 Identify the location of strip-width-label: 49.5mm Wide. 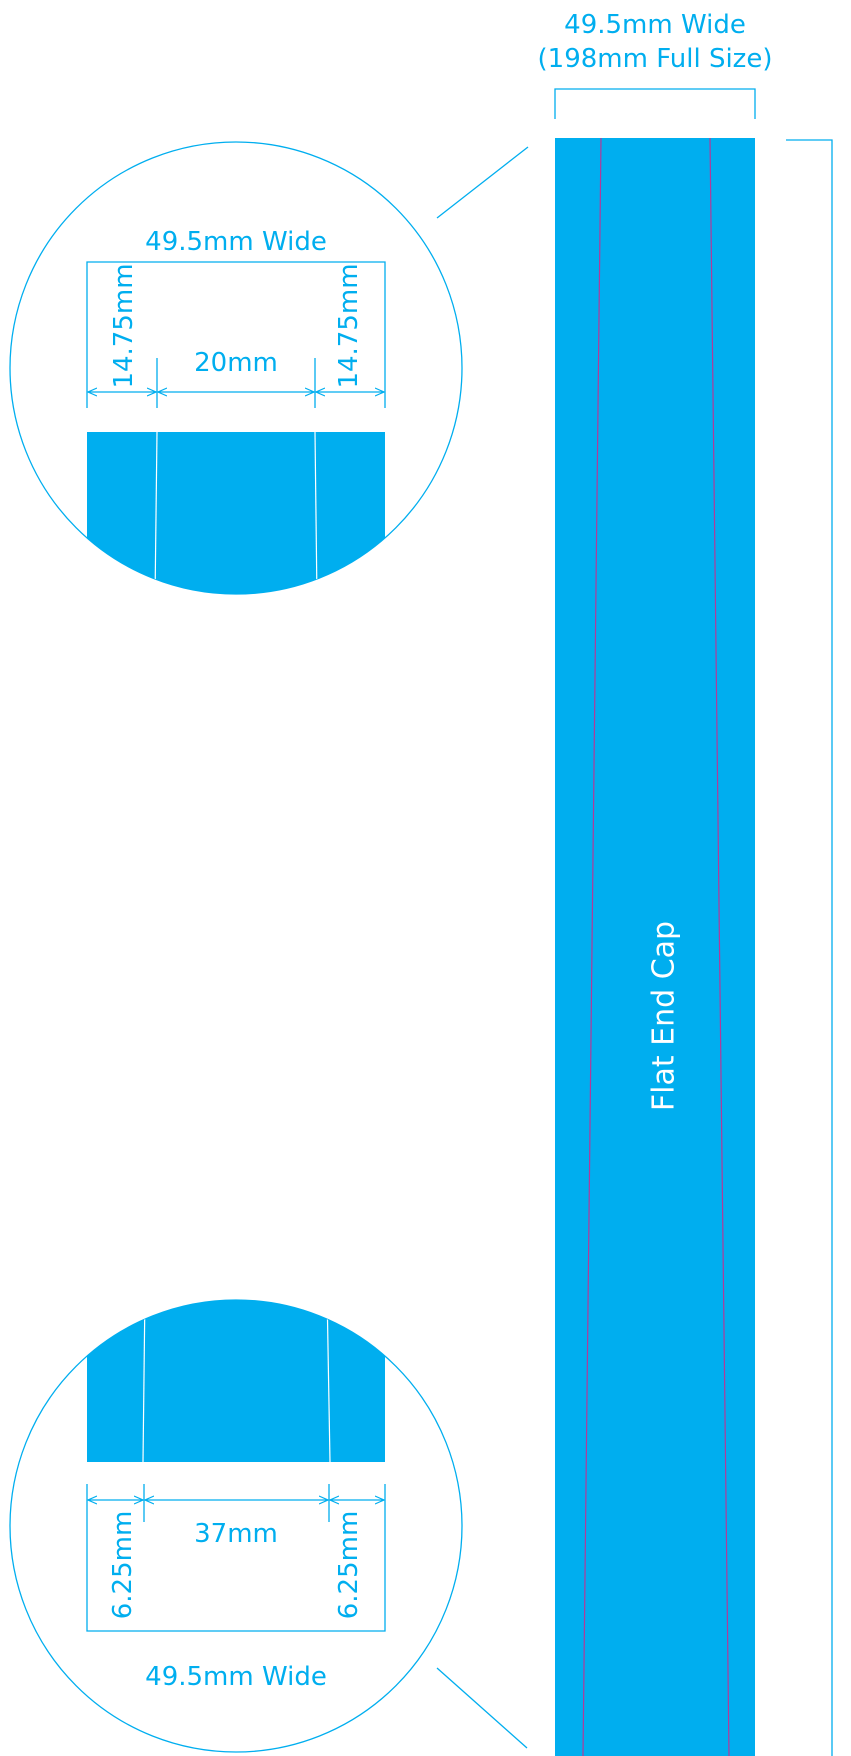
(655, 25).